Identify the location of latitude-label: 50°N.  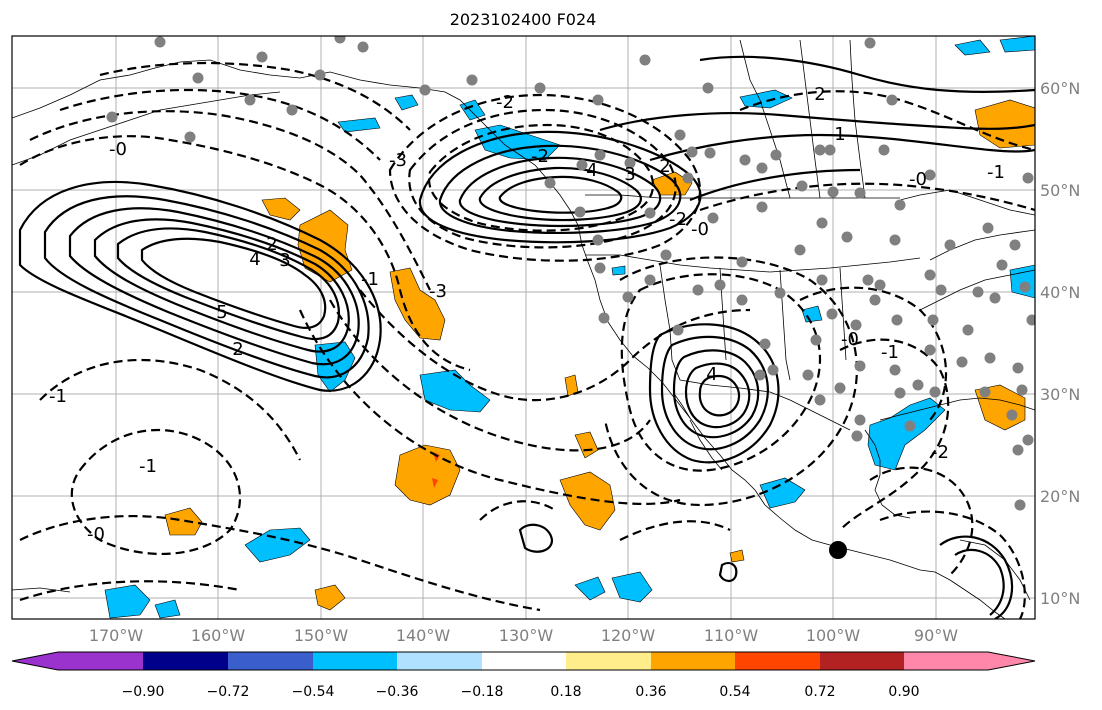
(1060, 190).